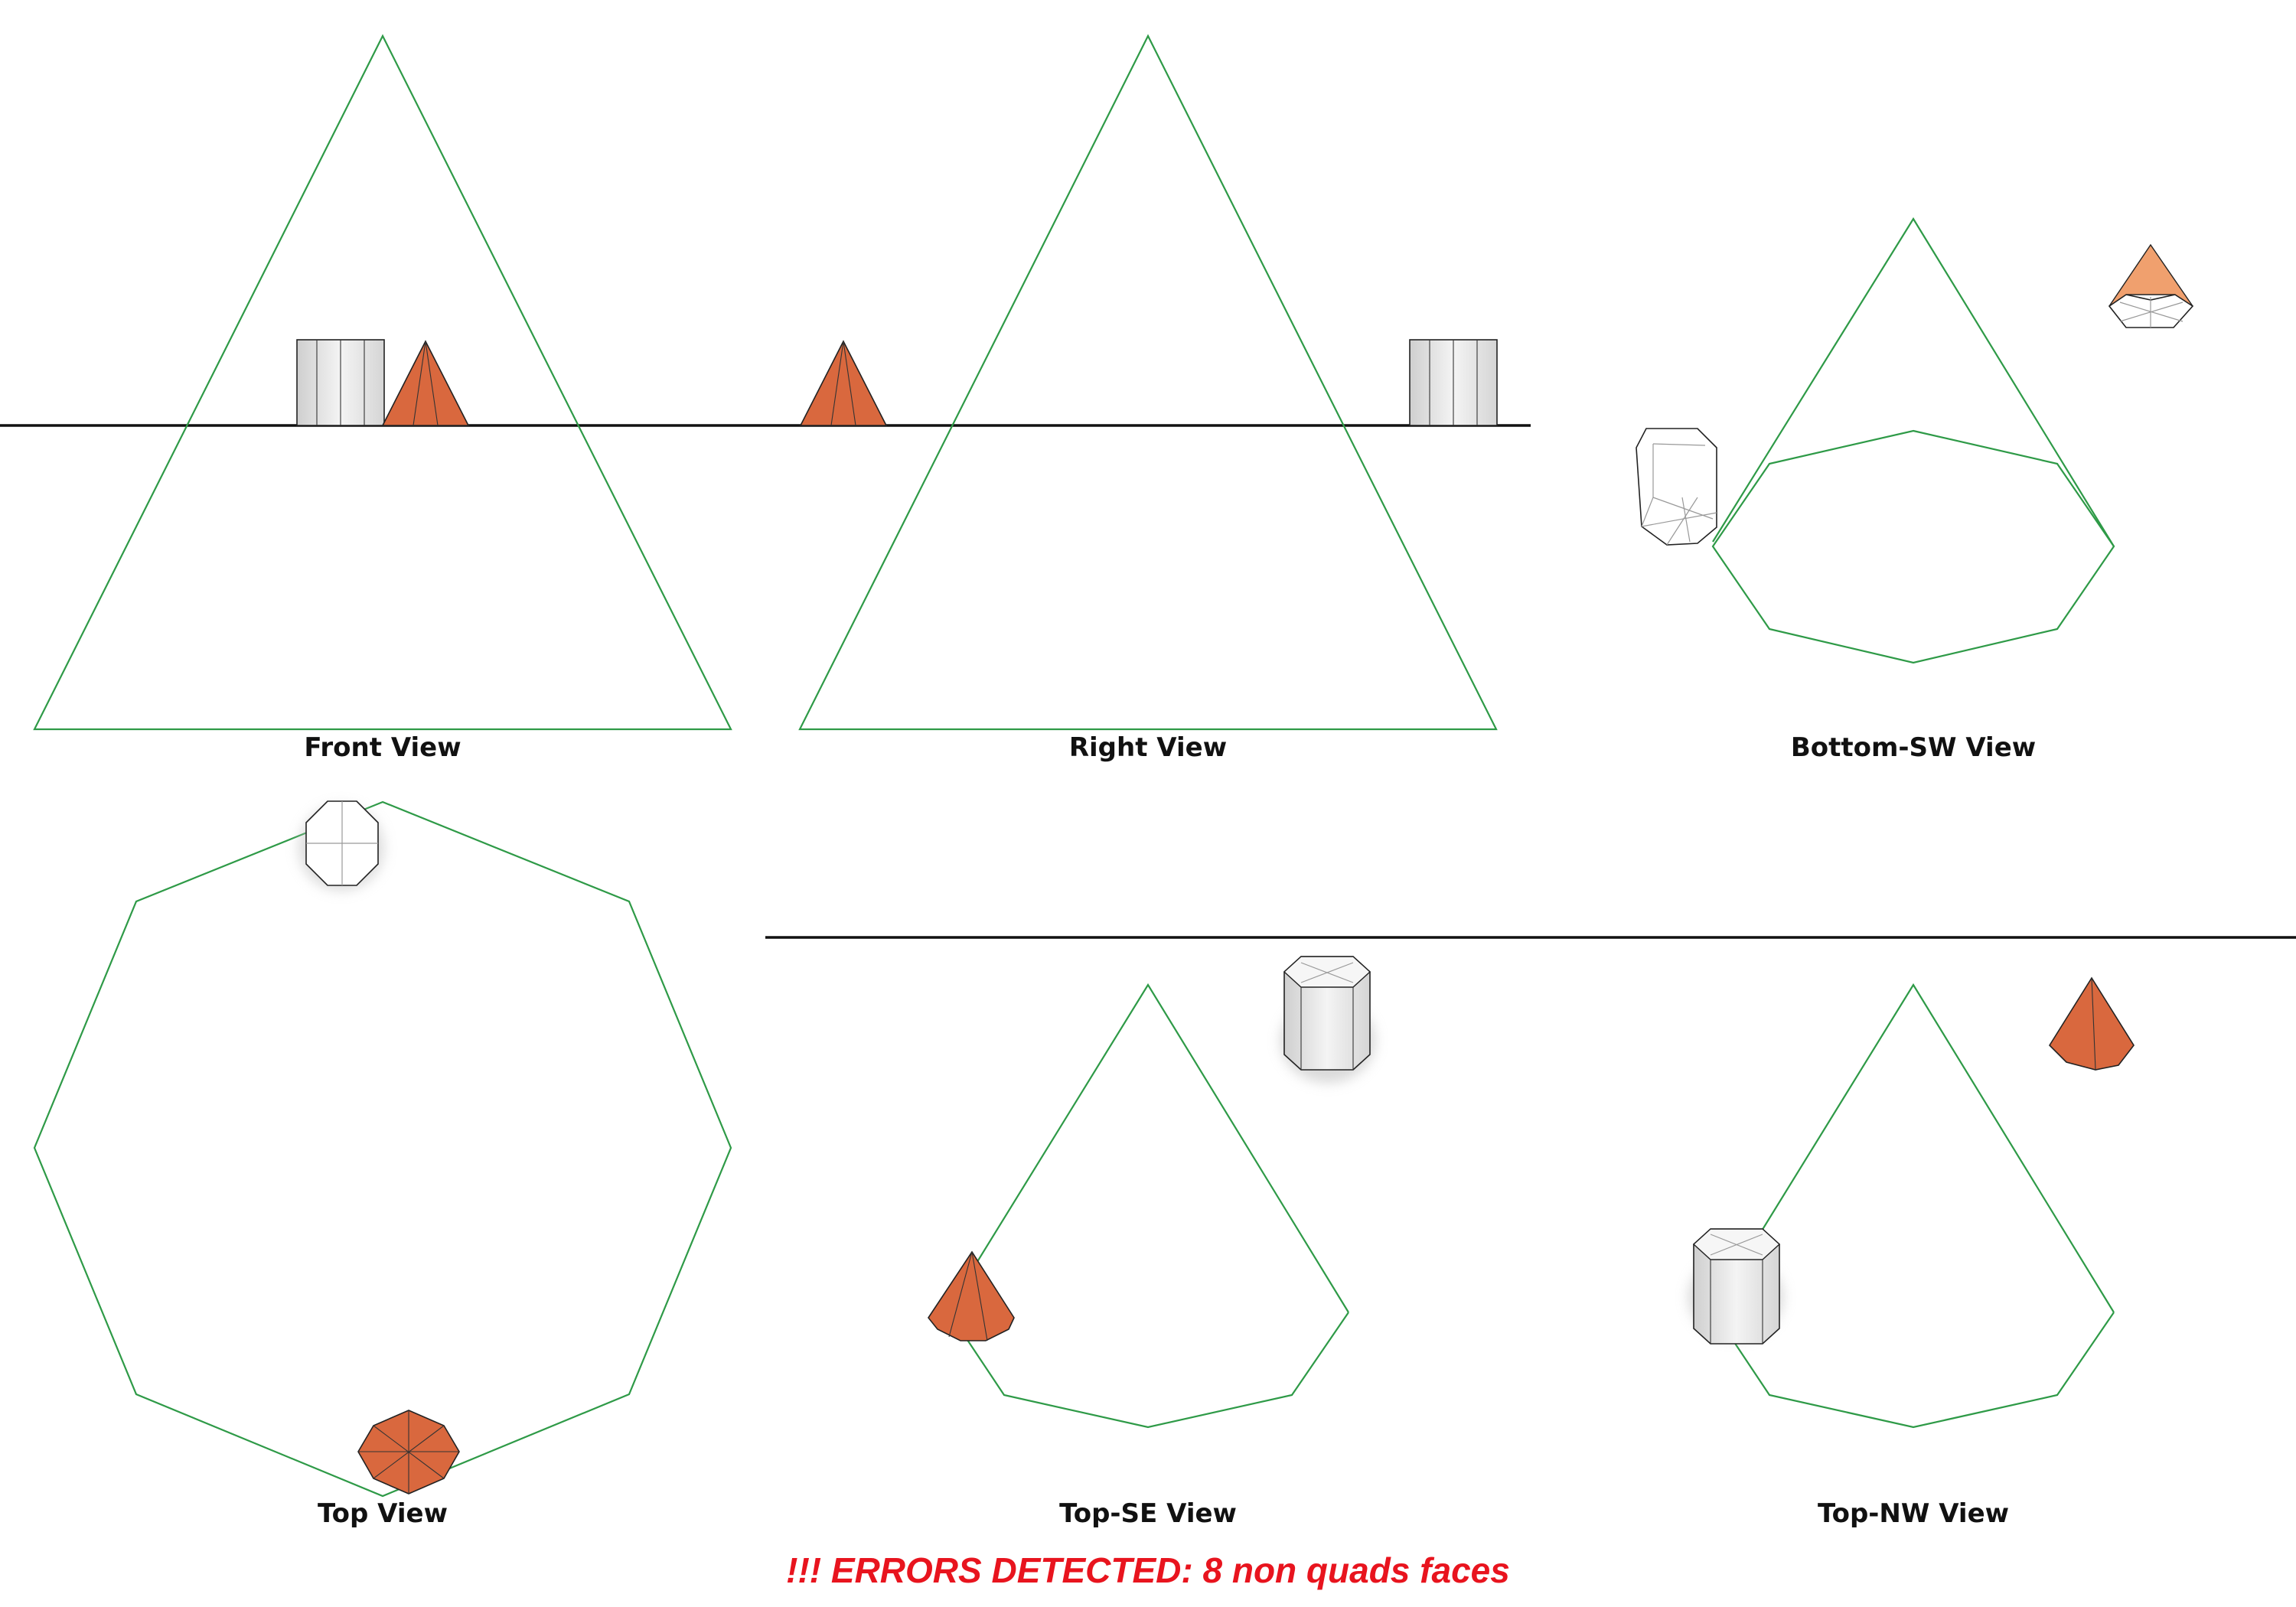  Describe the element at coordinates (1913, 1513) in the screenshot. I see `view-label-top-nw: Top-NW View` at that location.